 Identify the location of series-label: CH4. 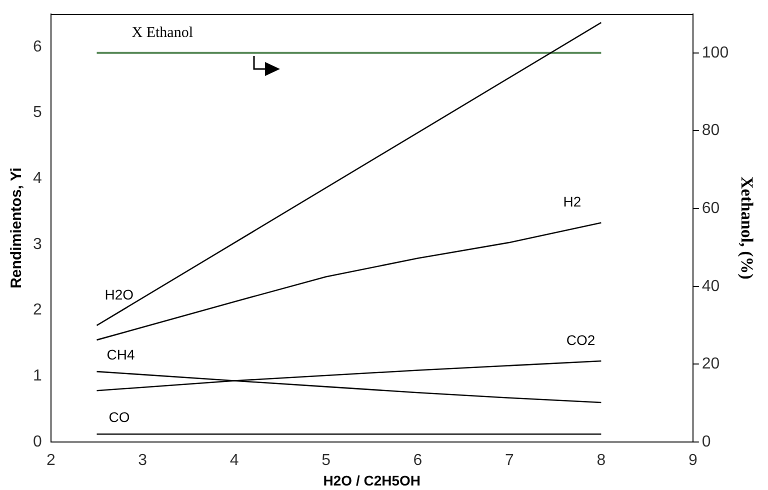
(120, 354).